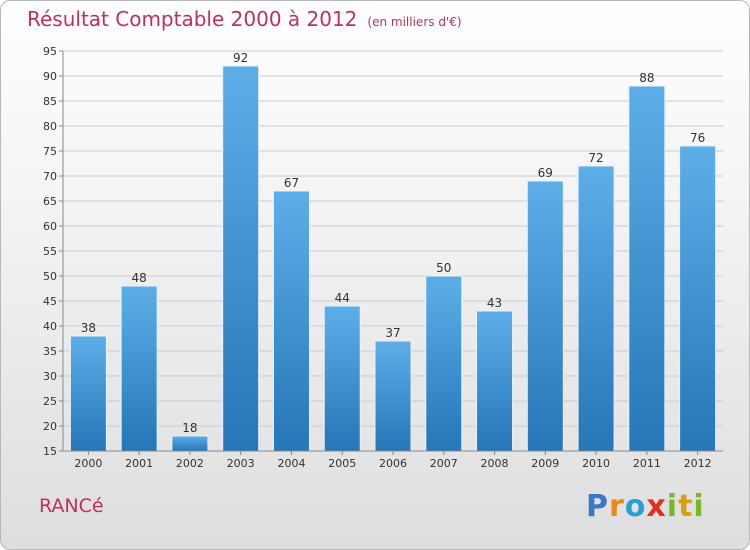 The height and width of the screenshot is (550, 750). I want to click on bar-2002, so click(190, 443).